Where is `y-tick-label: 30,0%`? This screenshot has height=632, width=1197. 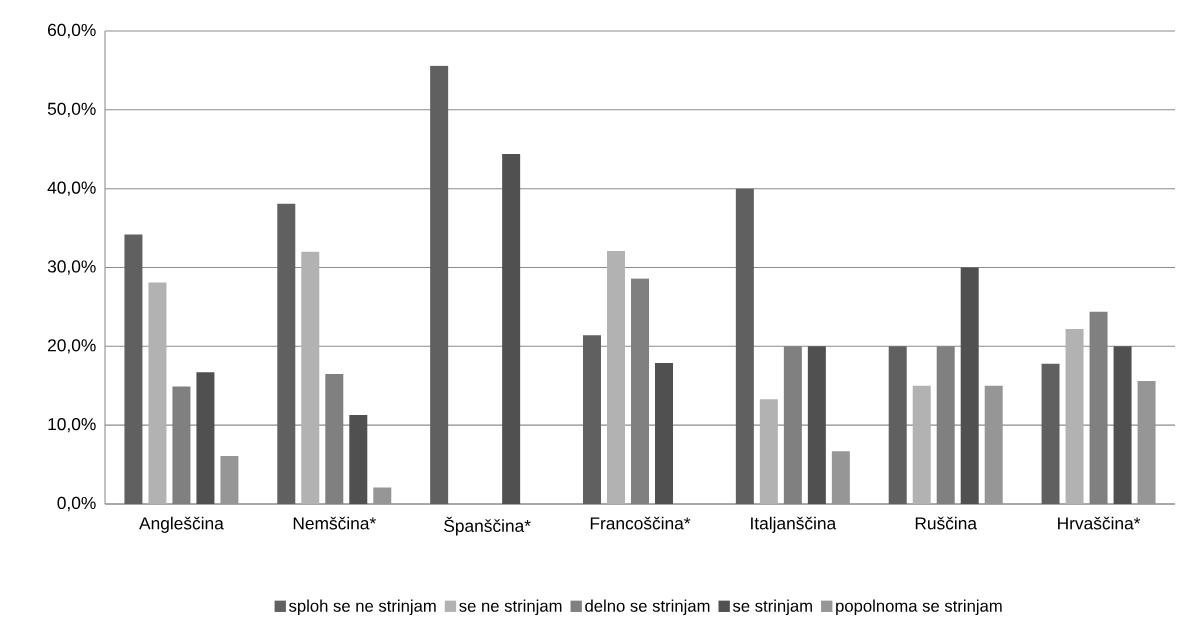
y-tick-label: 30,0% is located at coordinates (71, 267).